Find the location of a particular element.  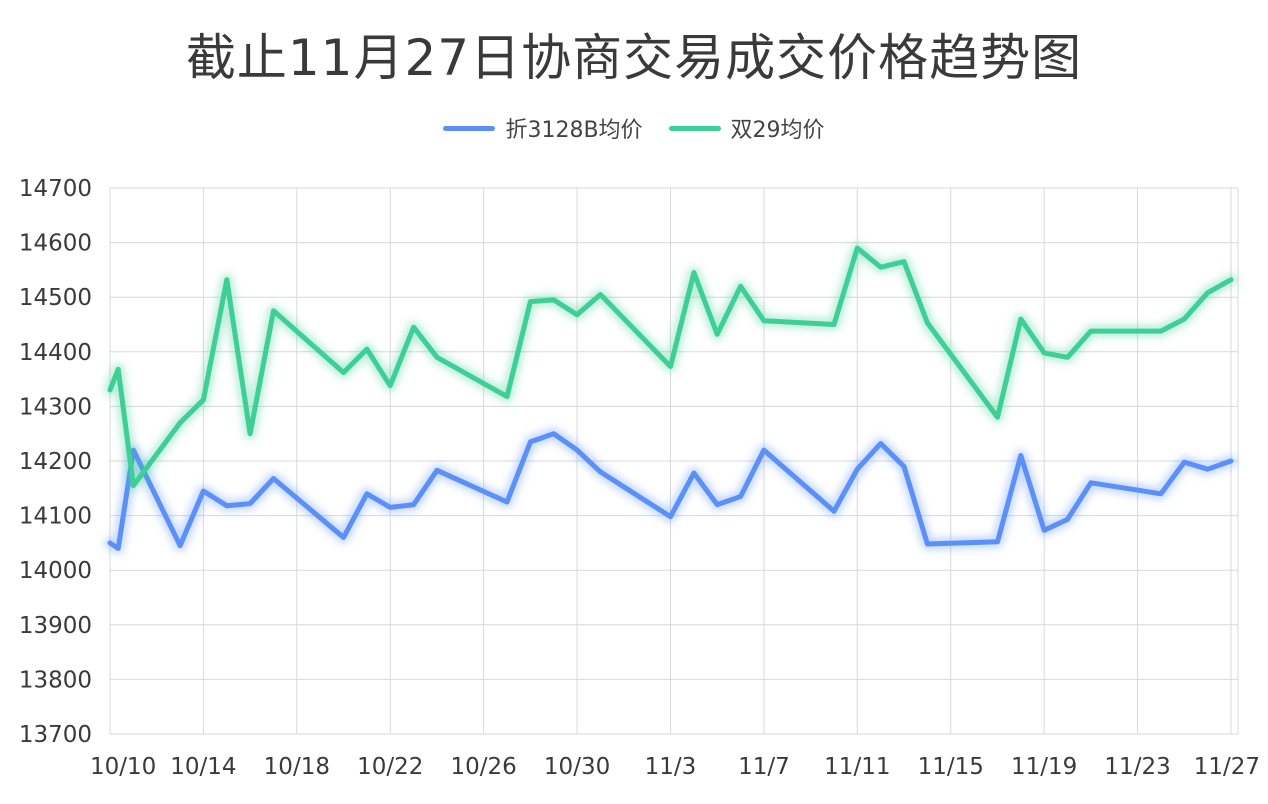

x-tick-label: 10/14 is located at coordinates (203, 767).